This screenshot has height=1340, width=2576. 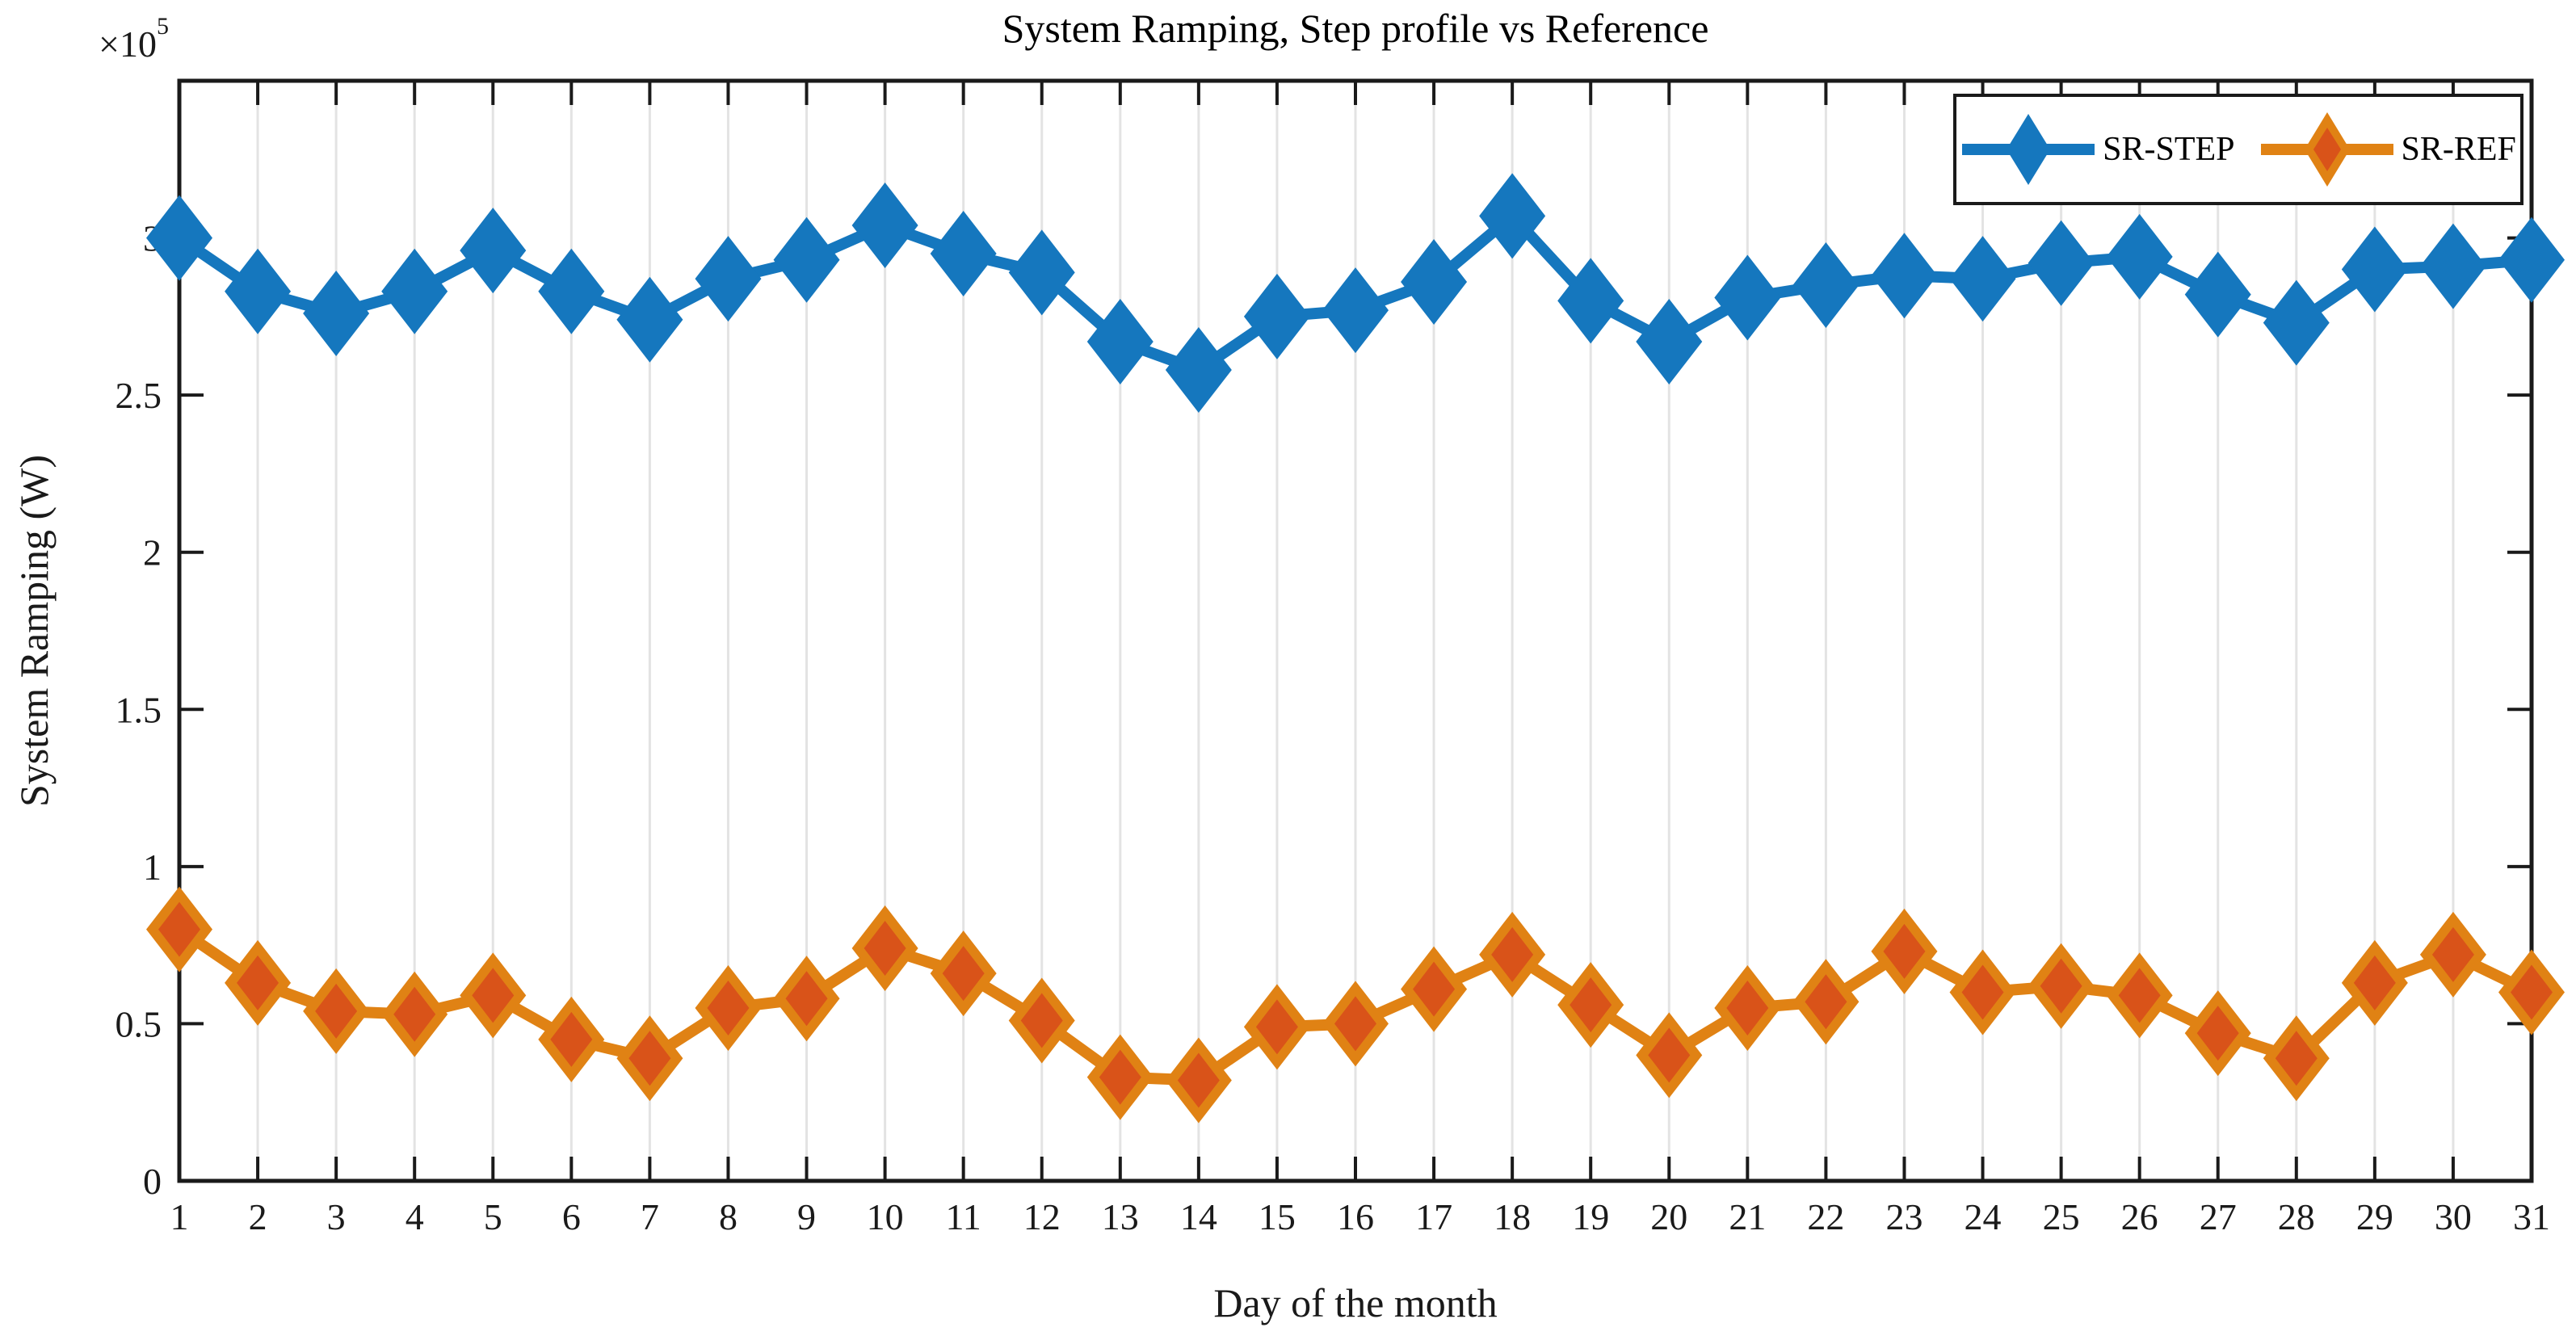 I want to click on x-tick-label: 13, so click(x=1120, y=1216).